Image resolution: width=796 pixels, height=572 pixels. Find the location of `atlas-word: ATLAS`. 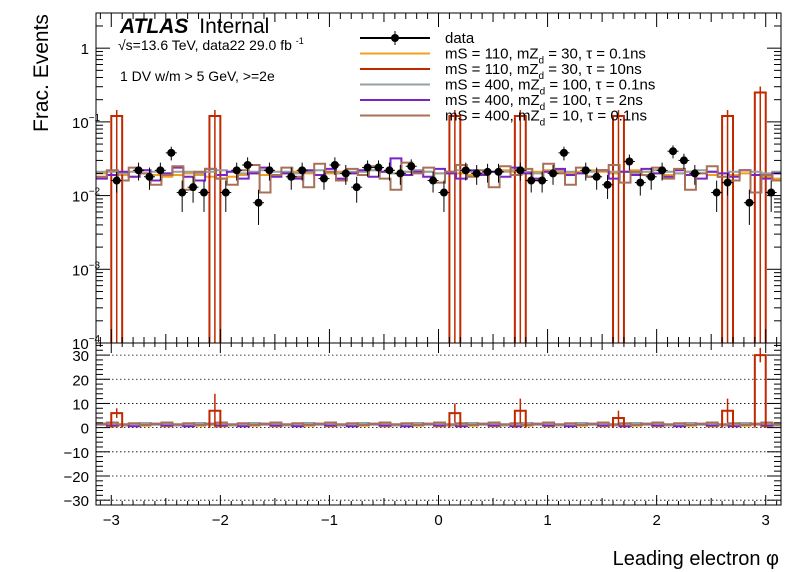

atlas-word: ATLAS is located at coordinates (153, 26).